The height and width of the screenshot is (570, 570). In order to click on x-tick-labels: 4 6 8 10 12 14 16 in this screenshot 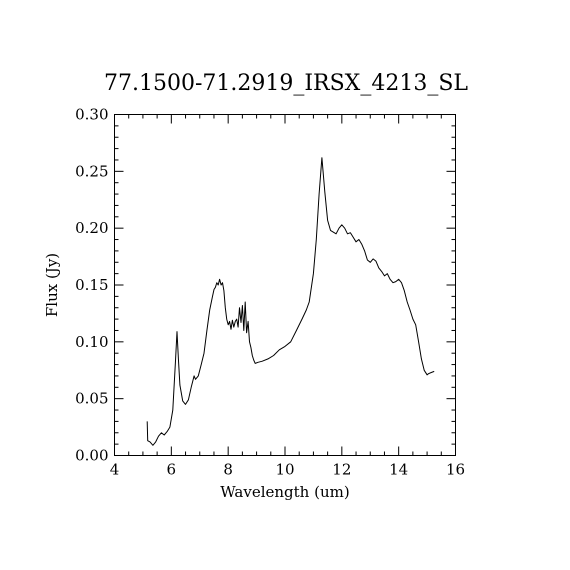, I will do `click(287, 470)`.